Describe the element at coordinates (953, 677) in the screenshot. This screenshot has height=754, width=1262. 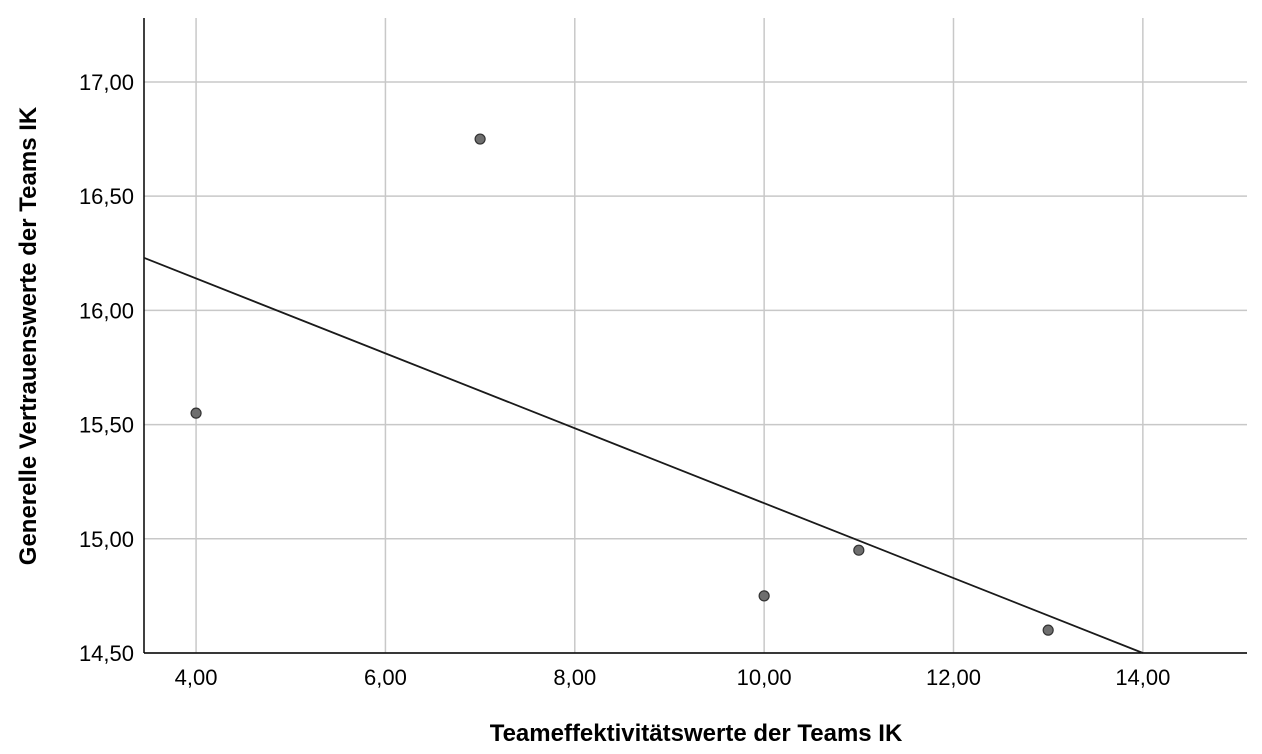
I see `x-tick-label-4: 12,00` at that location.